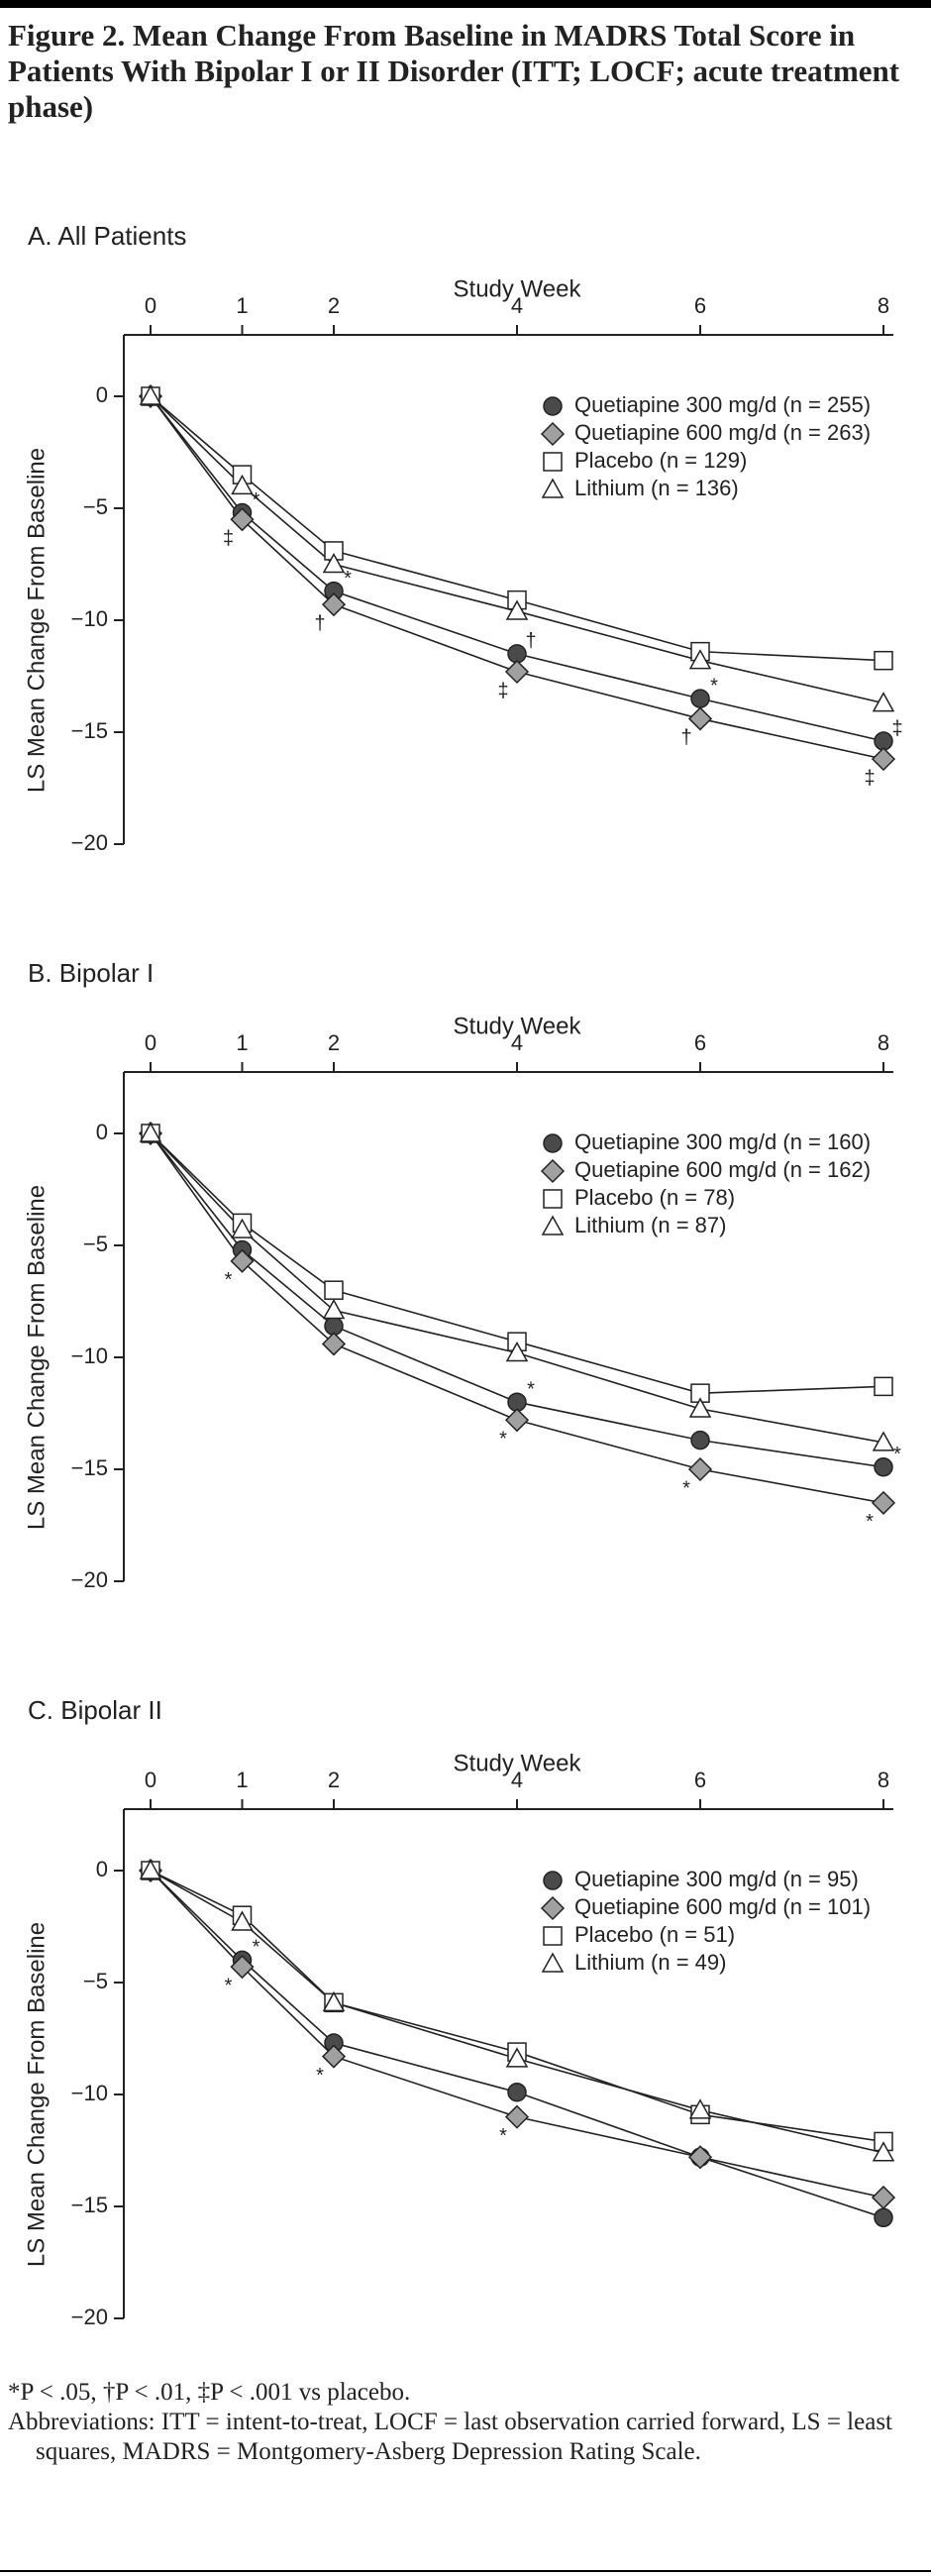  I want to click on legend-label: Lithium (n = 136), so click(656, 488).